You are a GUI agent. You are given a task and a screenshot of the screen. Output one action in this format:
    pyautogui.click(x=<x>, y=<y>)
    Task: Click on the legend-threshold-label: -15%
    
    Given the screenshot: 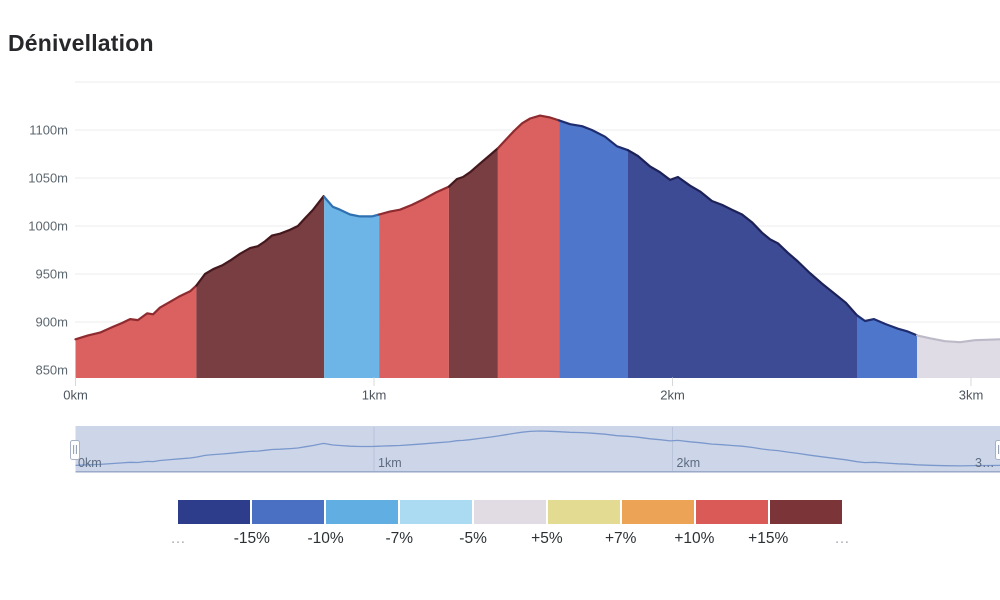 What is the action you would take?
    pyautogui.click(x=251, y=538)
    